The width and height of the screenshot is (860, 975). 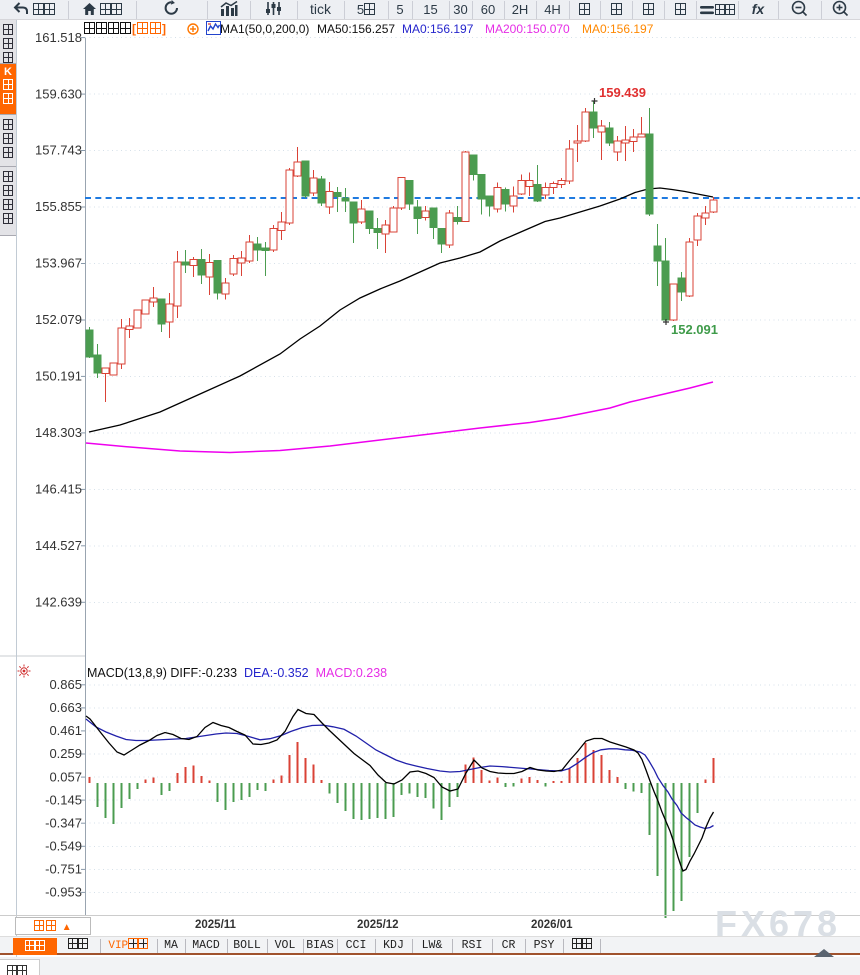 What do you see at coordinates (58, 319) in the screenshot?
I see `svg-text: 152.079` at bounding box center [58, 319].